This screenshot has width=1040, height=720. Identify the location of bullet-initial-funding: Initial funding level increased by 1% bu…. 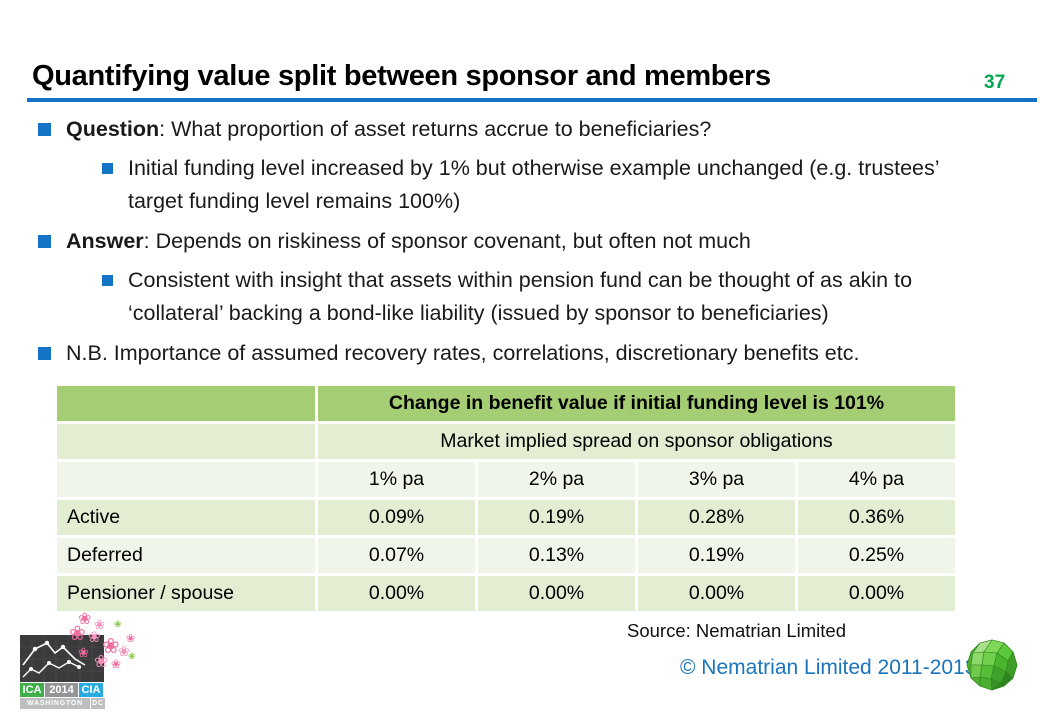
(557, 185).